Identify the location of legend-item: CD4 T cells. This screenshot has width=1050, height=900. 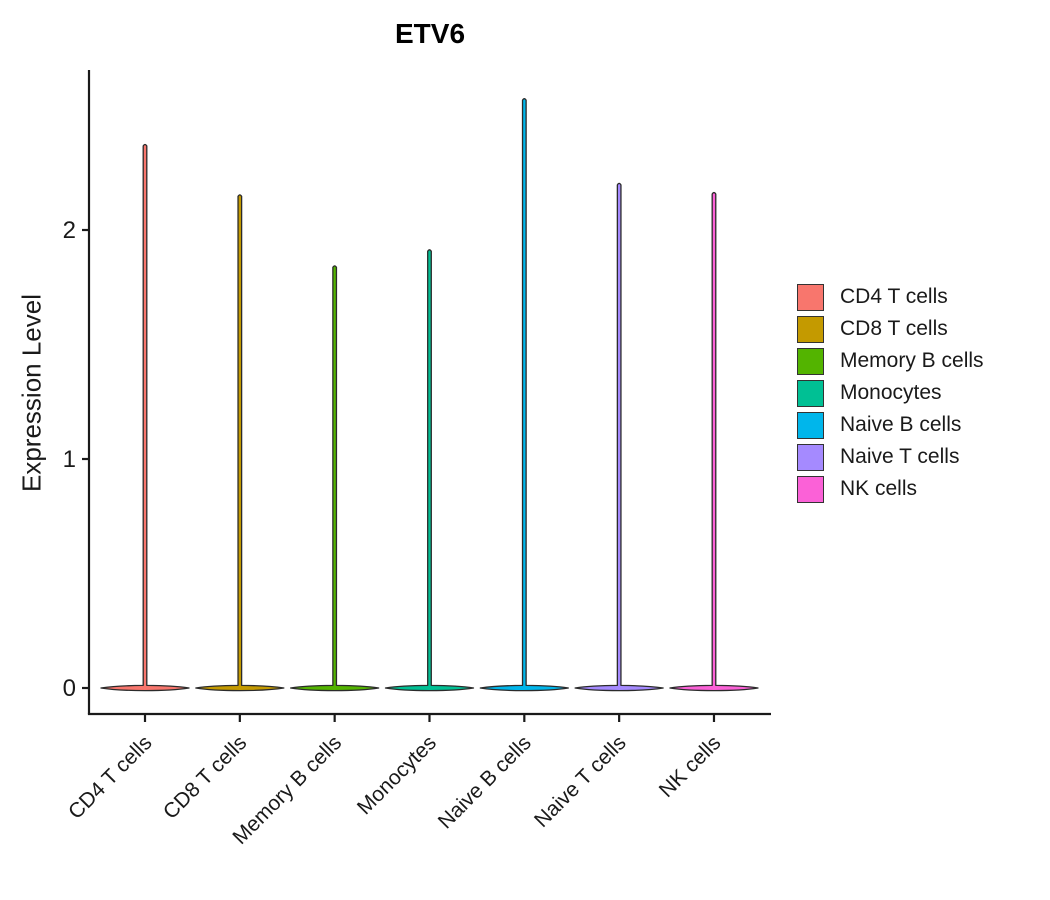
(890, 297).